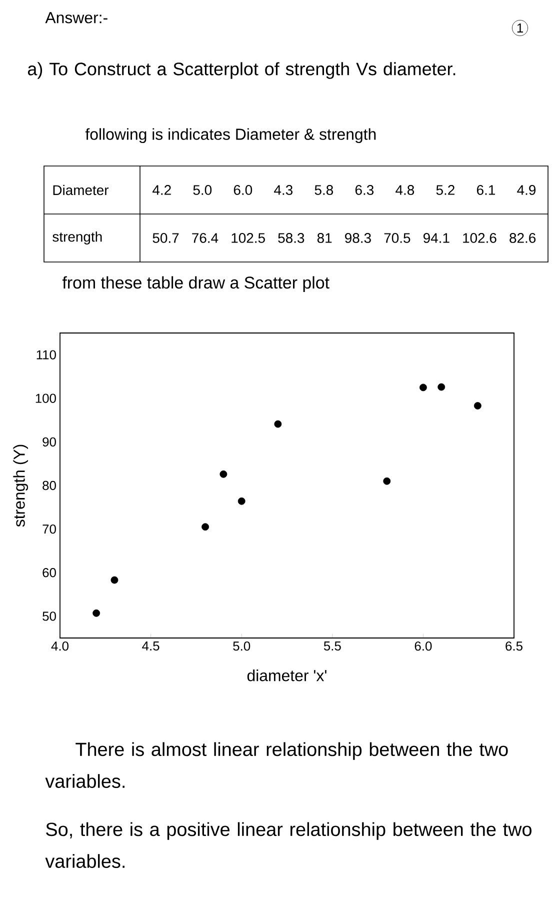 The image size is (560, 914). I want to click on text: strength, so click(77, 237).